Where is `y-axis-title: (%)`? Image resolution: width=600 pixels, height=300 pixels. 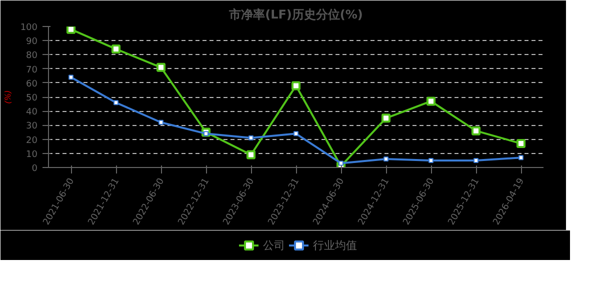 y-axis-title: (%) is located at coordinates (7, 97).